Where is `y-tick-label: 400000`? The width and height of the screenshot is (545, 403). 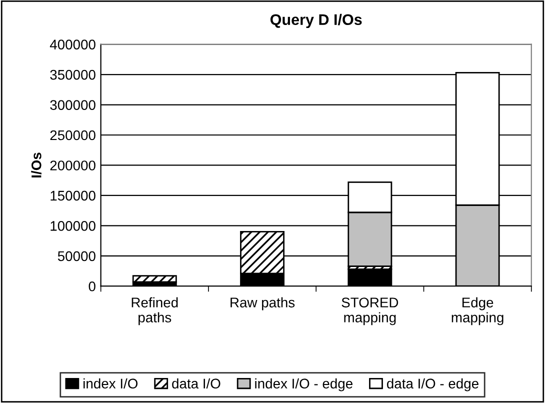
y-tick-label: 400000 is located at coordinates (73, 45).